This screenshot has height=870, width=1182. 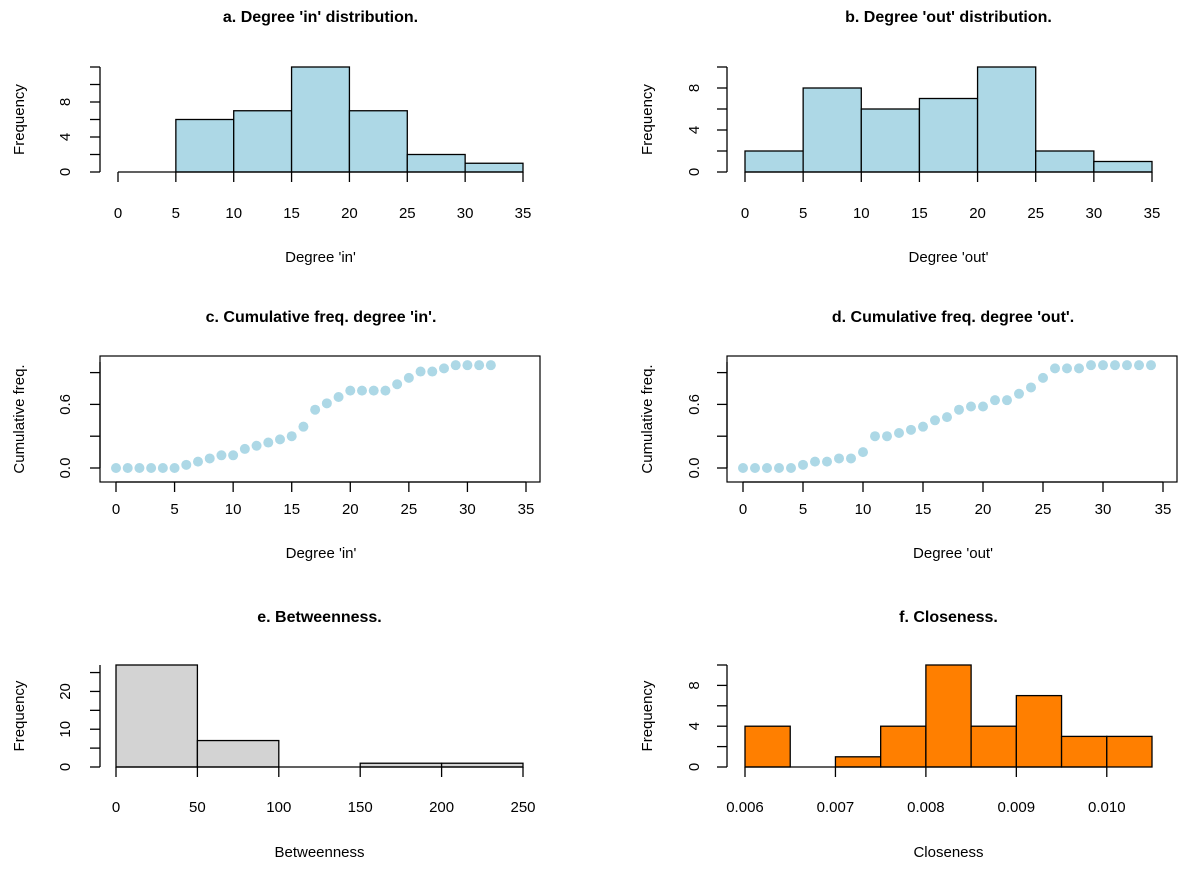 What do you see at coordinates (1107, 807) in the screenshot?
I see `x-tick-label: 0.010` at bounding box center [1107, 807].